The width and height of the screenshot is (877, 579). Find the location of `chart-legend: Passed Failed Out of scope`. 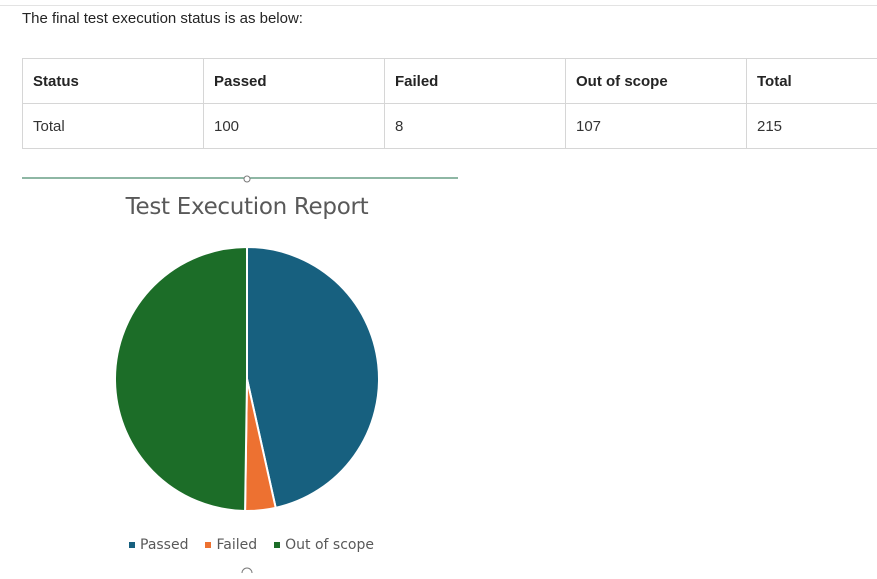

chart-legend: Passed Failed Out of scope is located at coordinates (260, 545).